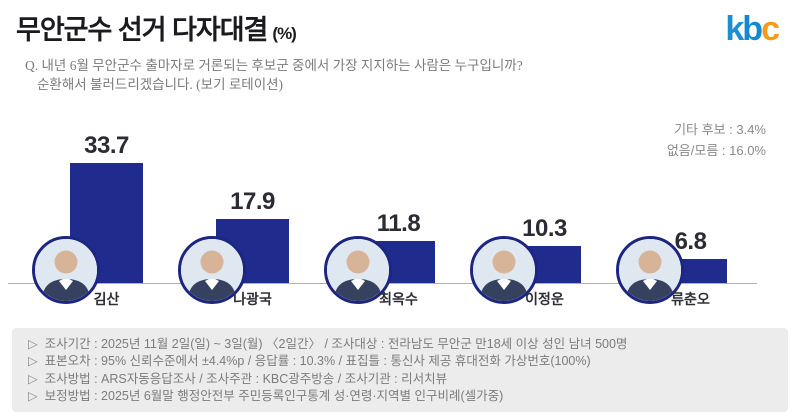  I want to click on other-responses-note: 기타 후보 : 3.4% 없음/모름 : 16.0%, so click(716, 140).